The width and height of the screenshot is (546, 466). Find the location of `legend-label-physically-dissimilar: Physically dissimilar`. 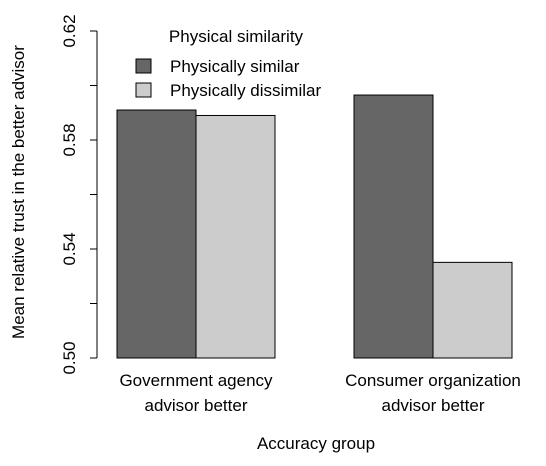

legend-label-physically-dissimilar: Physically dissimilar is located at coordinates (245, 90).